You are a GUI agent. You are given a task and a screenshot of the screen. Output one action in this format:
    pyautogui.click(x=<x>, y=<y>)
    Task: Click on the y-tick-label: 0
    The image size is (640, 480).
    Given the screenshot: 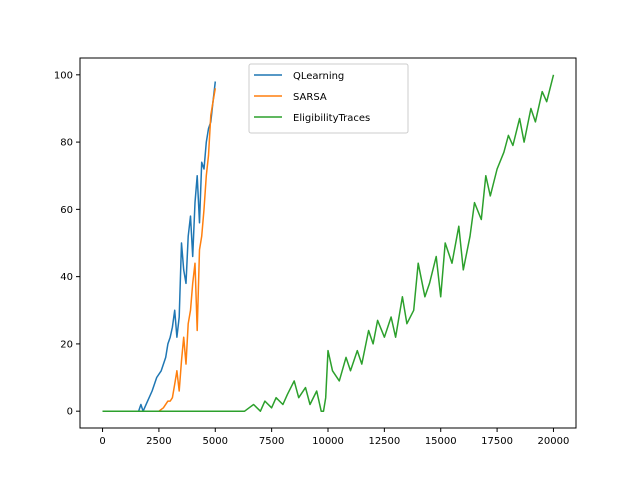 What is the action you would take?
    pyautogui.click(x=70, y=412)
    